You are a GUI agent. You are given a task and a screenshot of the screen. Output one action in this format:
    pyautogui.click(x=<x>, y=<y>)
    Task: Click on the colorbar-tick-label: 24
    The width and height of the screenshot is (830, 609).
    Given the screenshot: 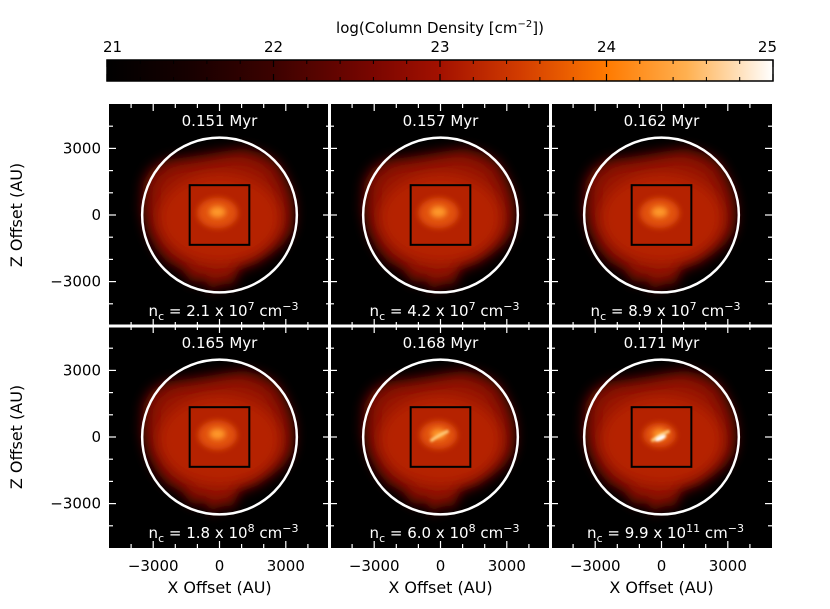 What is the action you would take?
    pyautogui.click(x=606, y=47)
    